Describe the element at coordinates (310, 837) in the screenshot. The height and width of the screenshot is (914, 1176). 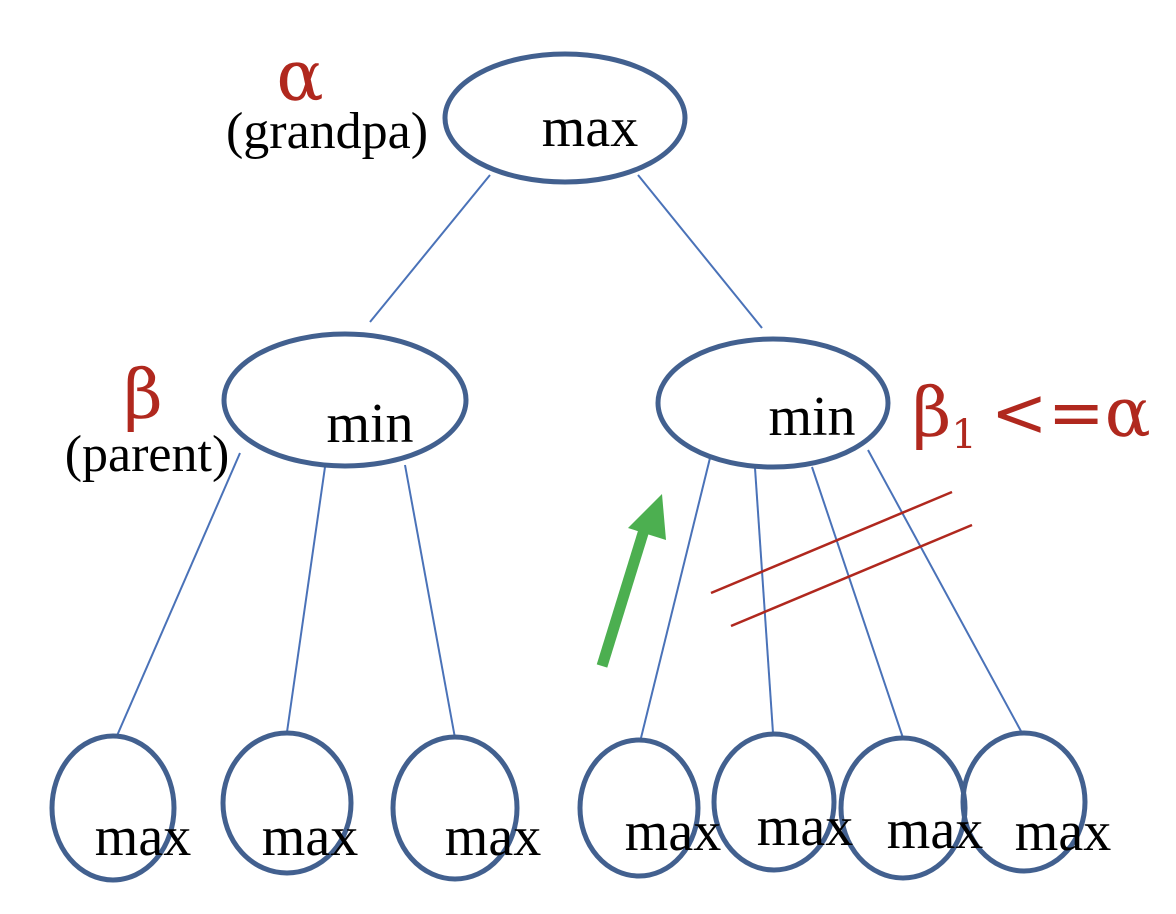
I see `leaf-node-label-2: max` at that location.